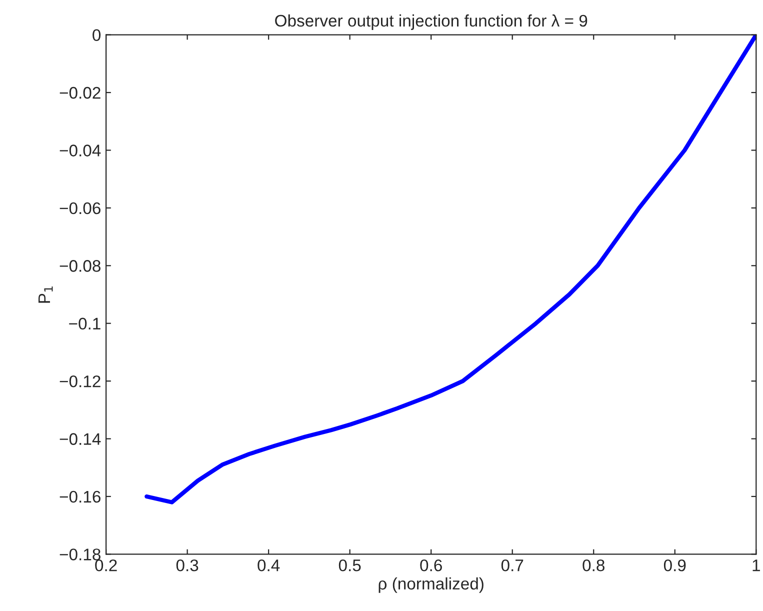 The height and width of the screenshot is (611, 763). What do you see at coordinates (80, 266) in the screenshot?
I see `y-tick-label: −0.08` at bounding box center [80, 266].